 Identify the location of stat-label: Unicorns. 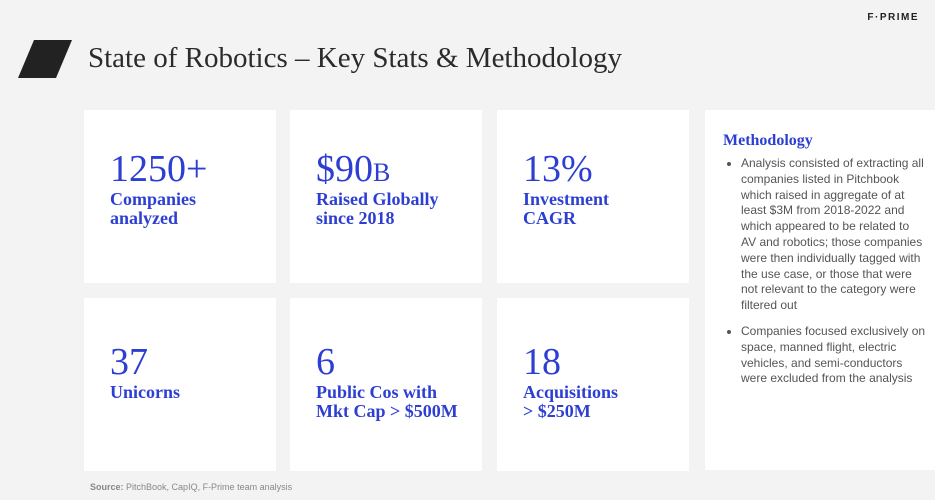
(145, 392).